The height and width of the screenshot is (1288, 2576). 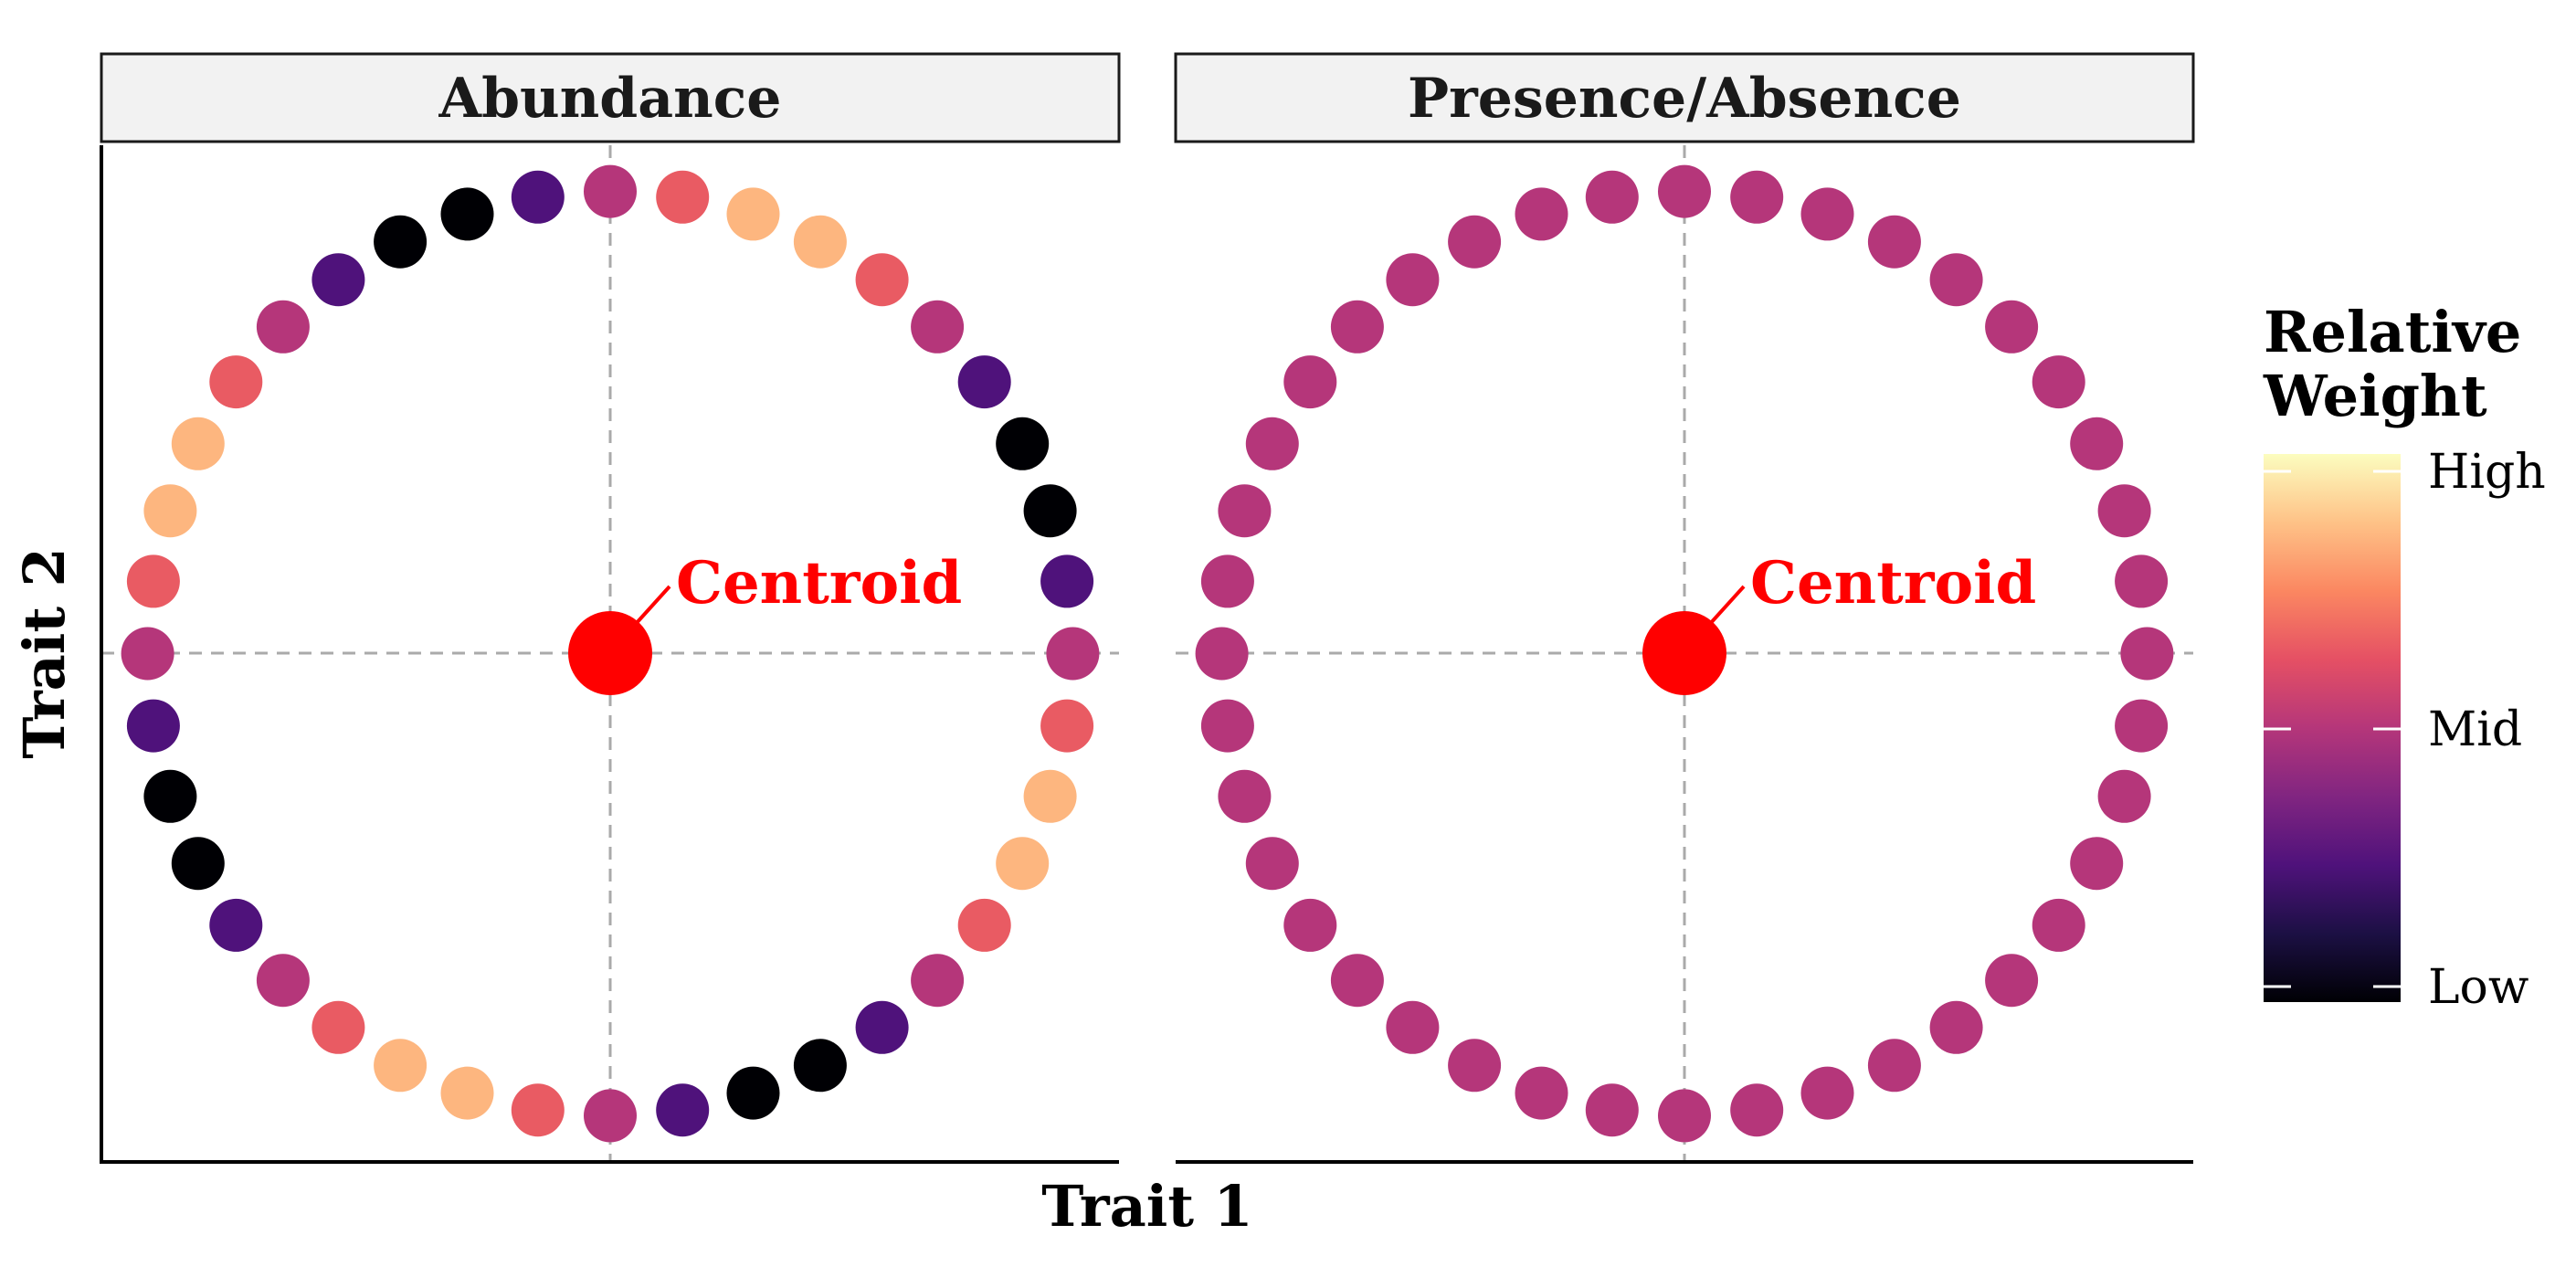 What do you see at coordinates (44, 652) in the screenshot?
I see `y-axis-title: Trait 2` at bounding box center [44, 652].